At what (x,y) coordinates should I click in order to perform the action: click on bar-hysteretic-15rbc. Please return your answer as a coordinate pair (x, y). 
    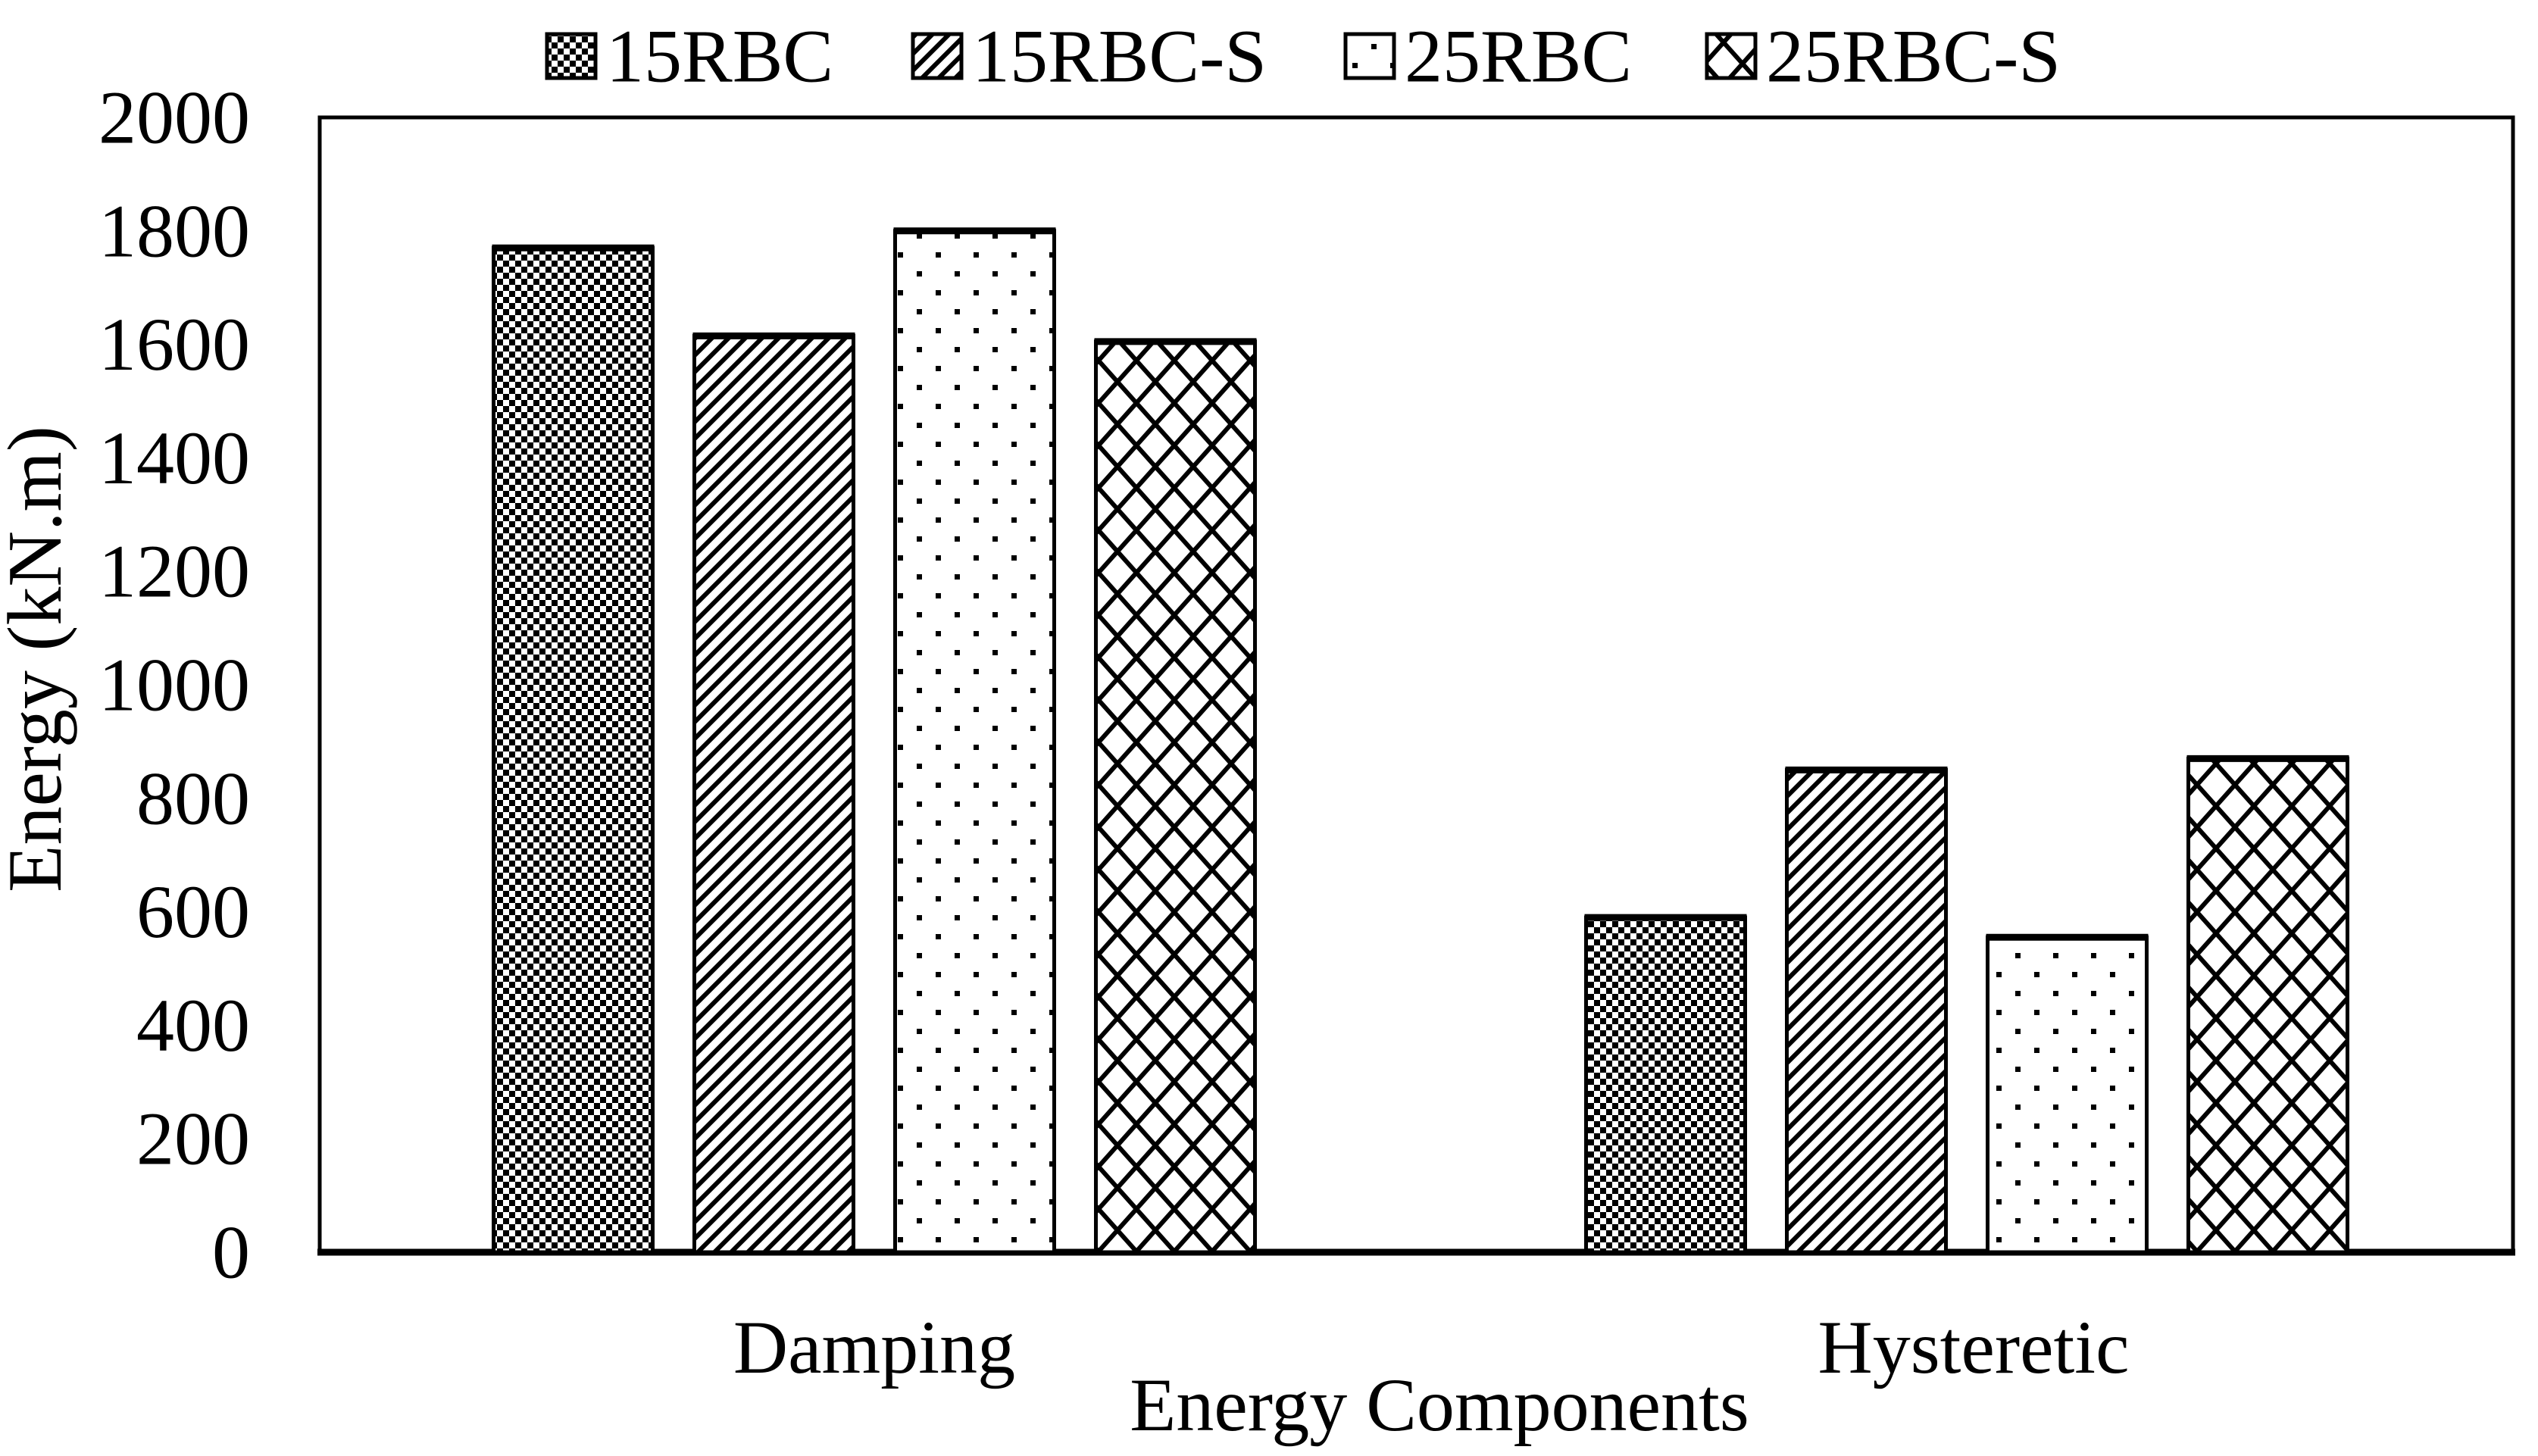
    Looking at the image, I should click on (1665, 1084).